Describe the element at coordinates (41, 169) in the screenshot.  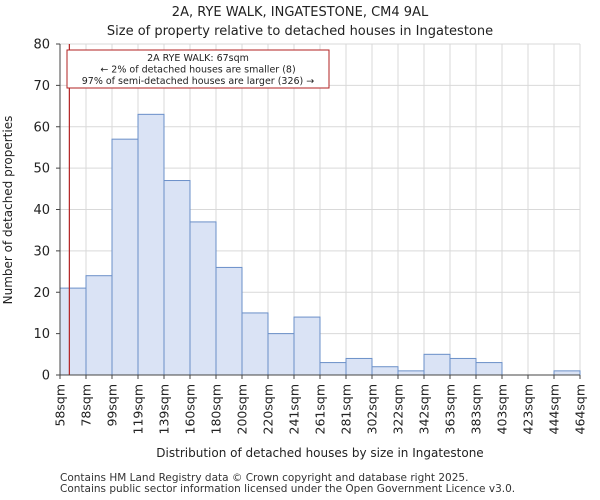
I see `y-tick-label: 50` at that location.